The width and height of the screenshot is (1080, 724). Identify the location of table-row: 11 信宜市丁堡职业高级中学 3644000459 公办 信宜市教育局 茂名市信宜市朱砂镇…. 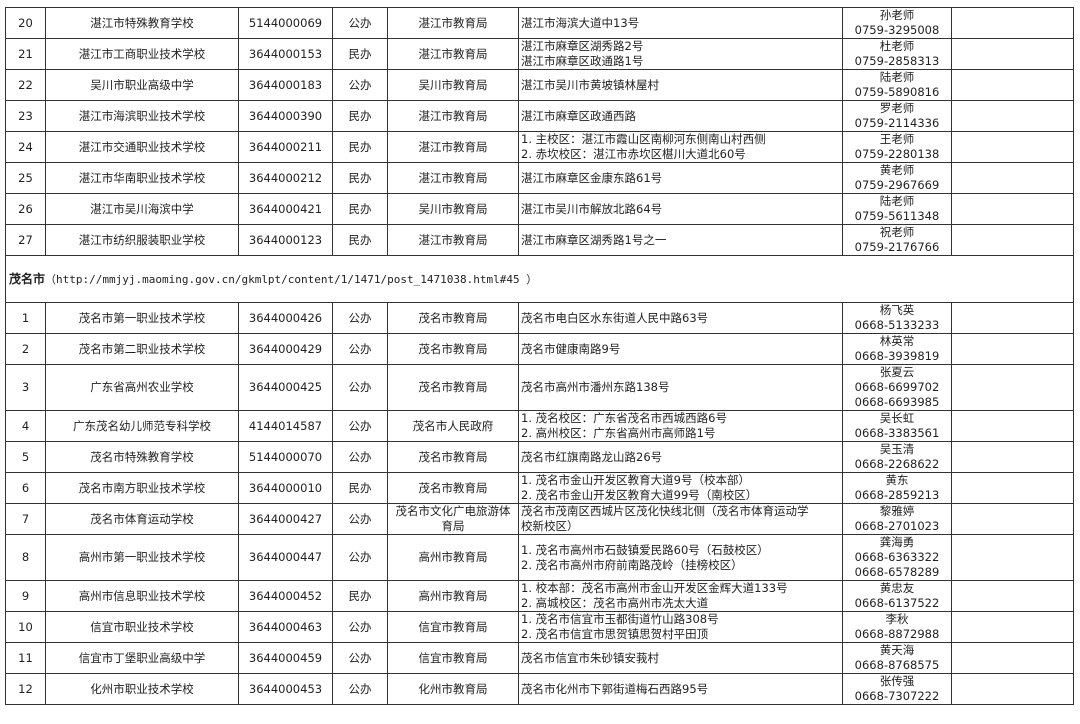
(539, 658).